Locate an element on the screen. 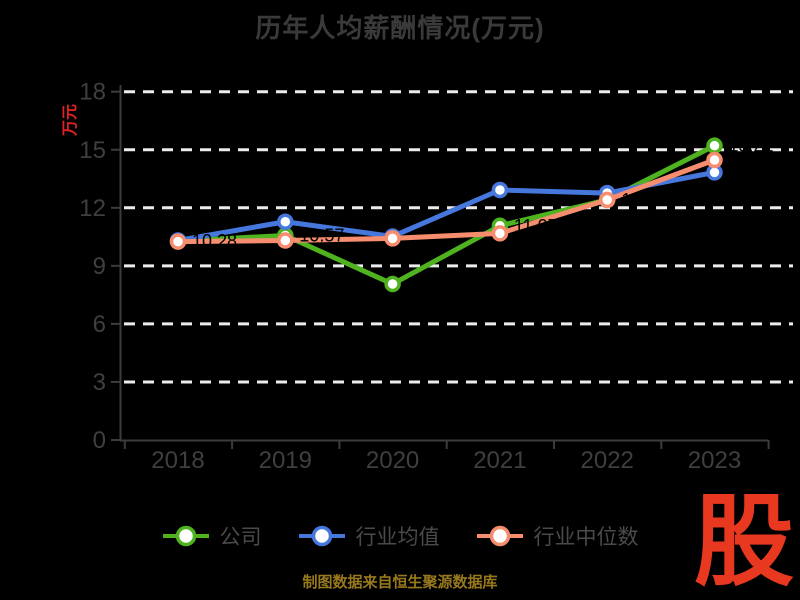 This screenshot has height=600, width=800. y-tick-label-3: 3 is located at coordinates (99, 382).